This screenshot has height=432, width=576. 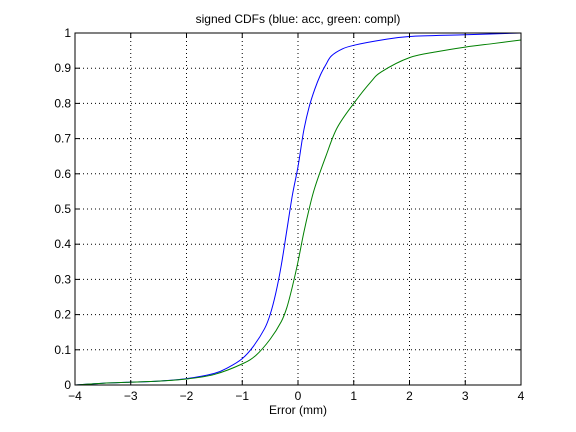 What do you see at coordinates (62, 244) in the screenshot?
I see `y-tick-label: 0.4` at bounding box center [62, 244].